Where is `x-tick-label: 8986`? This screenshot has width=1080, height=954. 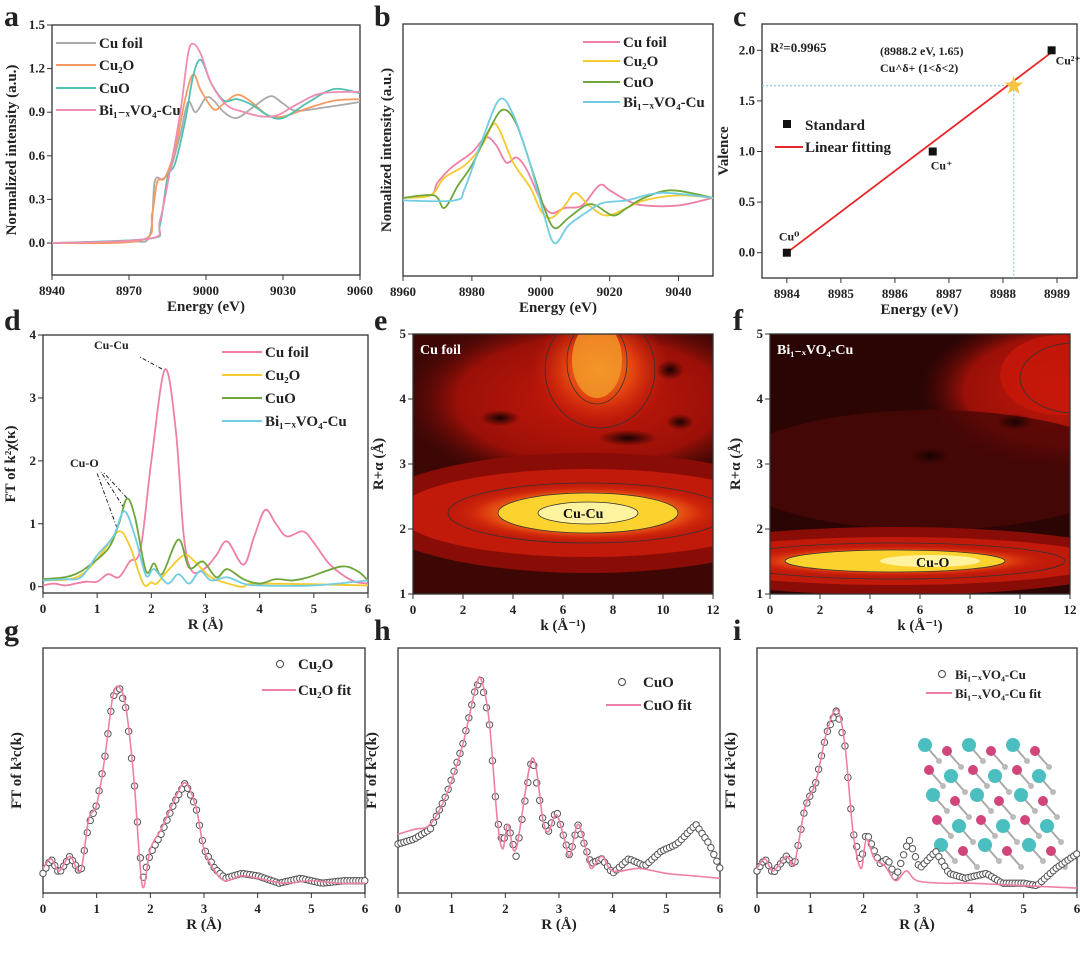 x-tick-label: 8986 is located at coordinates (895, 293).